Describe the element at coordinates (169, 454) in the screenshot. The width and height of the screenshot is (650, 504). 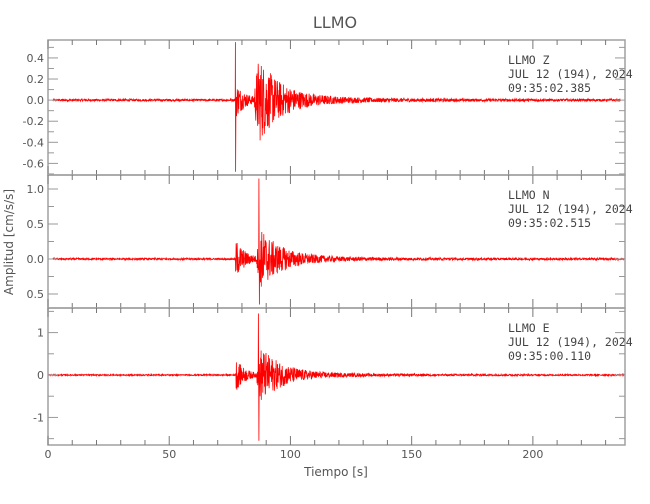
I see `x-tick-label: 50` at that location.